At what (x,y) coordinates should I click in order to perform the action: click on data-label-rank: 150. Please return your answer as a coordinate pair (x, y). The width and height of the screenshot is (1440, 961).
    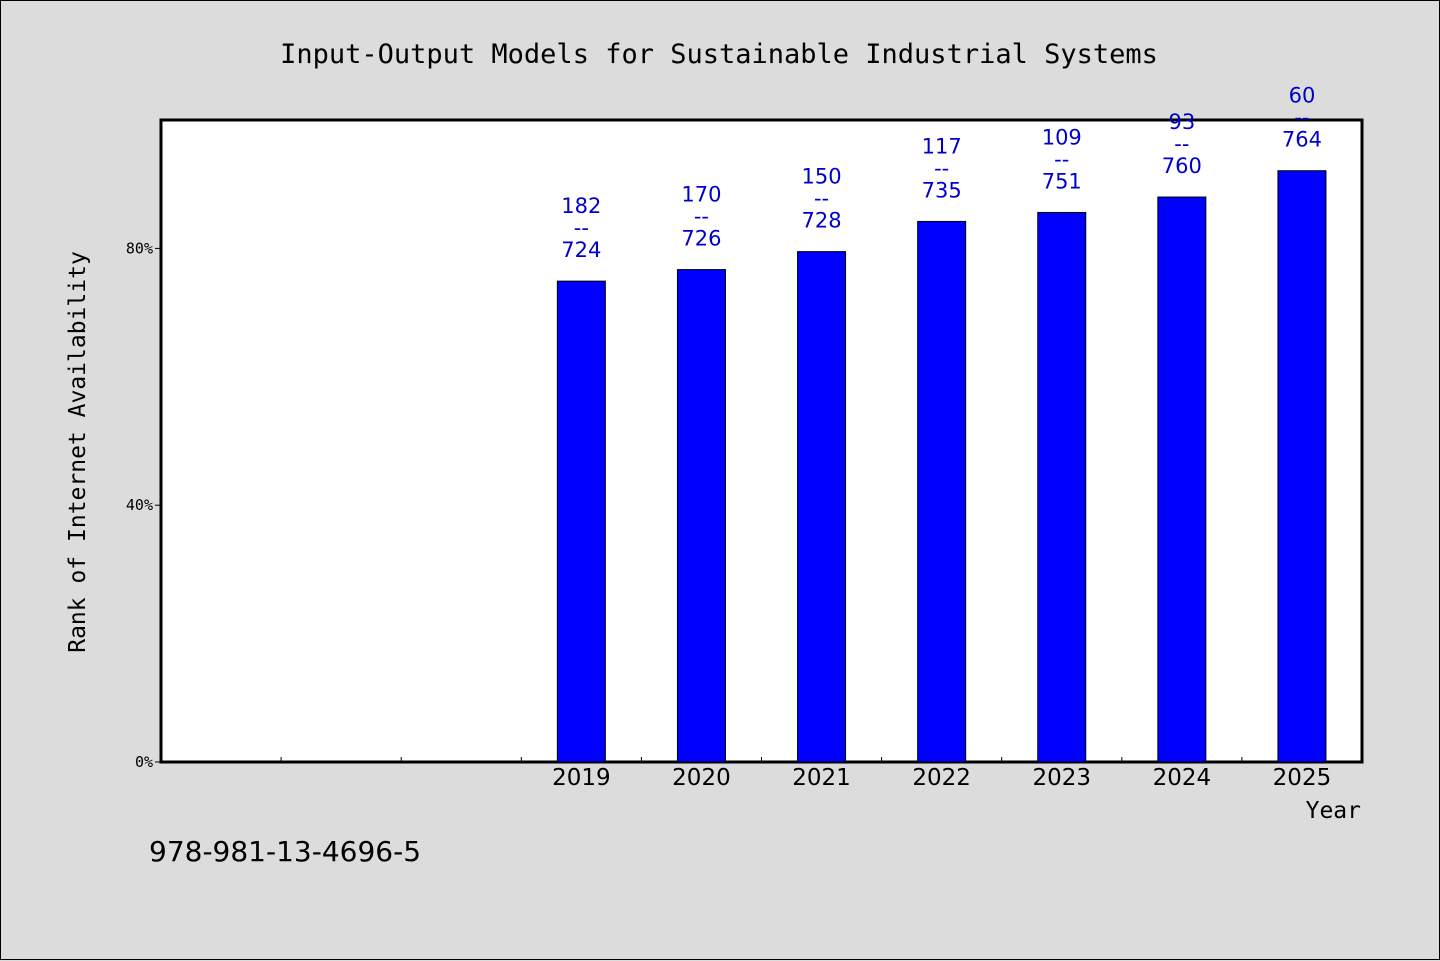
    Looking at the image, I should click on (822, 177).